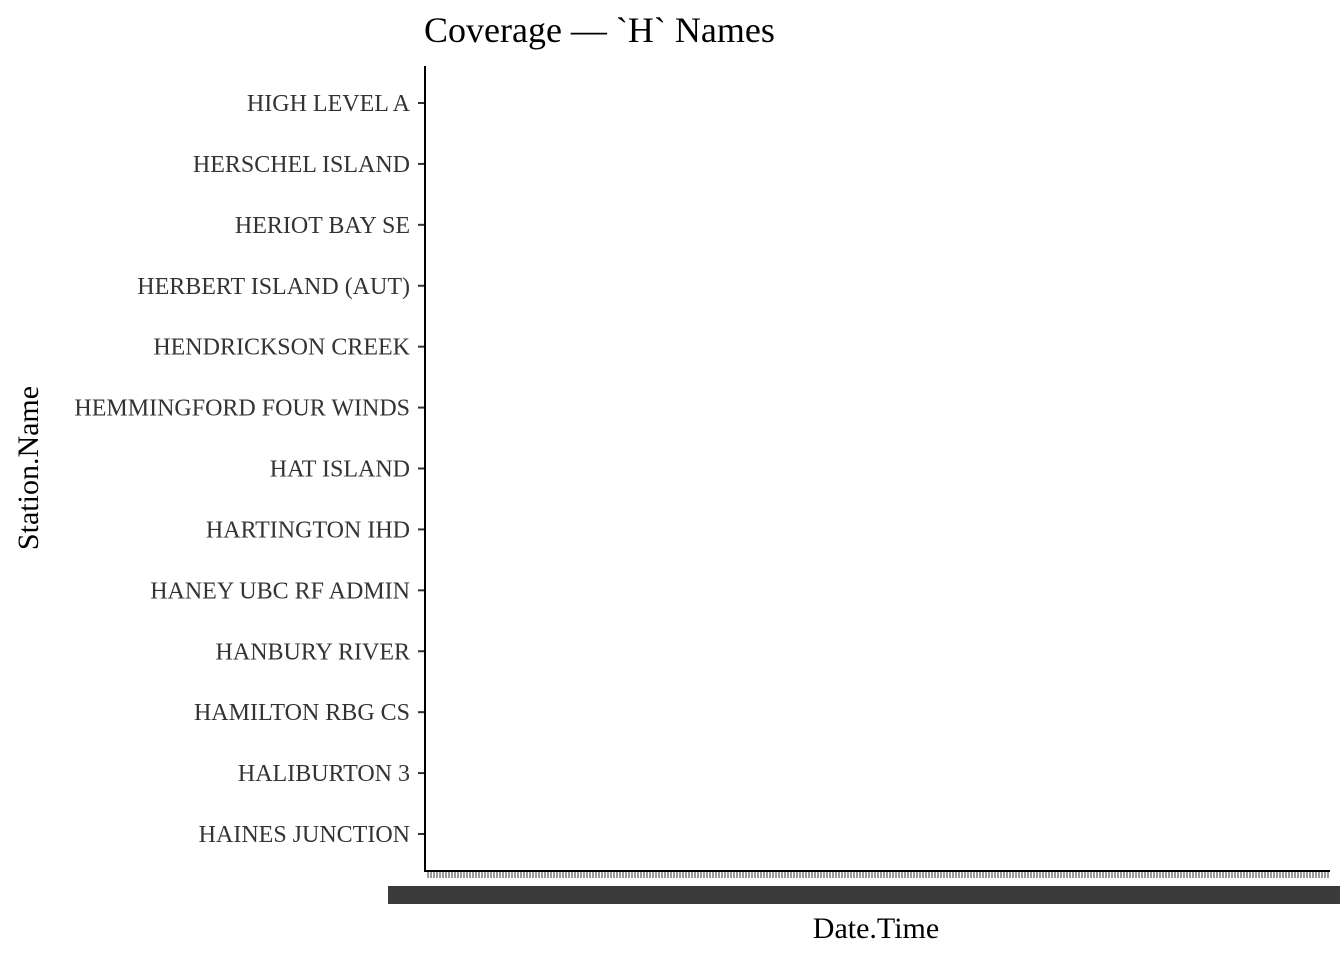  What do you see at coordinates (329, 104) in the screenshot?
I see `y-tick-label: HIGH LEVEL A` at bounding box center [329, 104].